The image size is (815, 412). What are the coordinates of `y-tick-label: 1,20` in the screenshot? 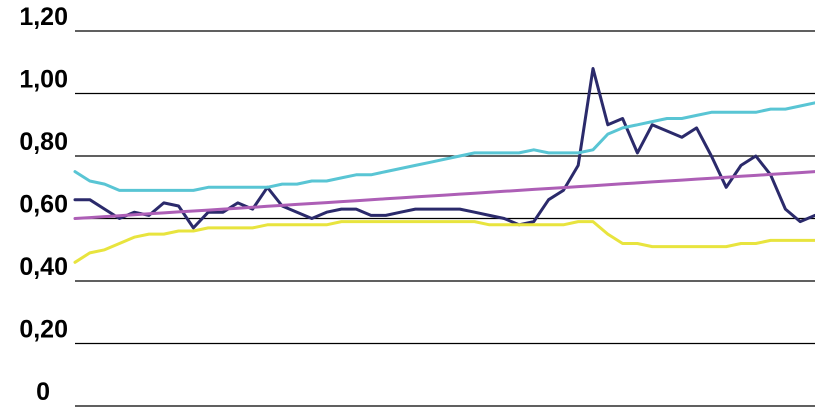 It's located at (43, 17).